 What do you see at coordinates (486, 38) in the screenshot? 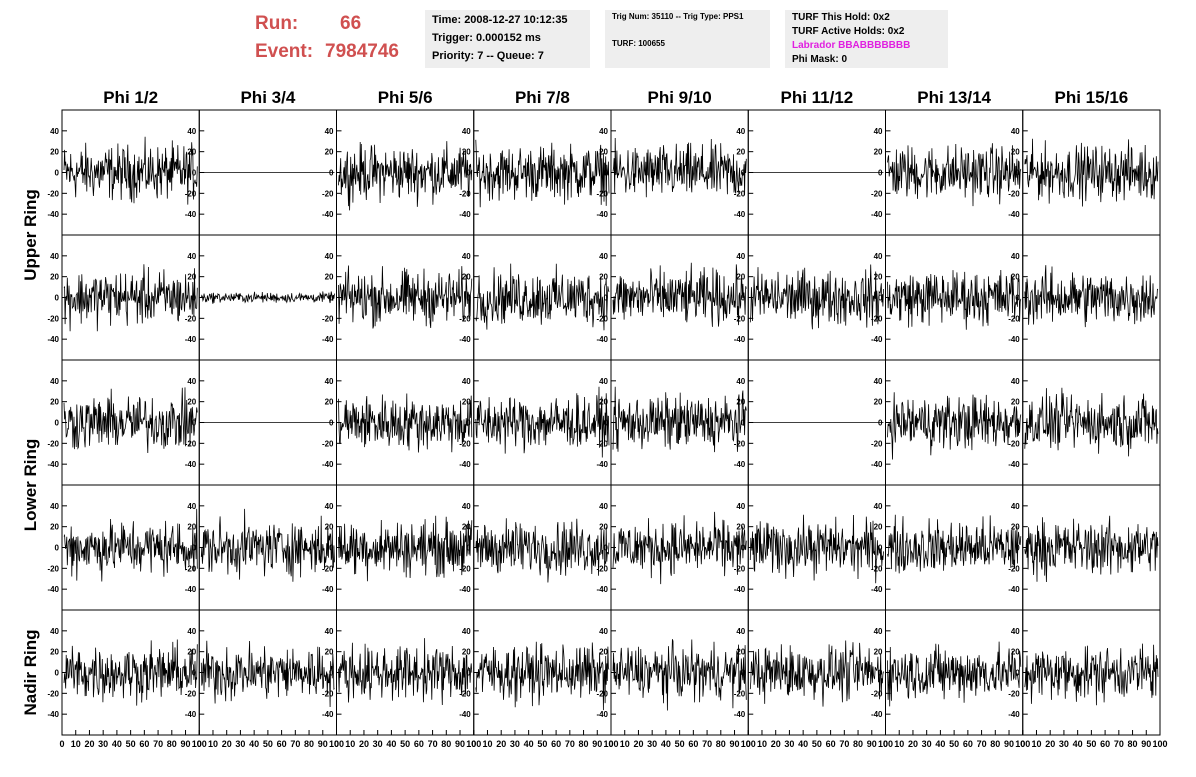
I see `info-line: Trigger: 0.000152 ms` at bounding box center [486, 38].